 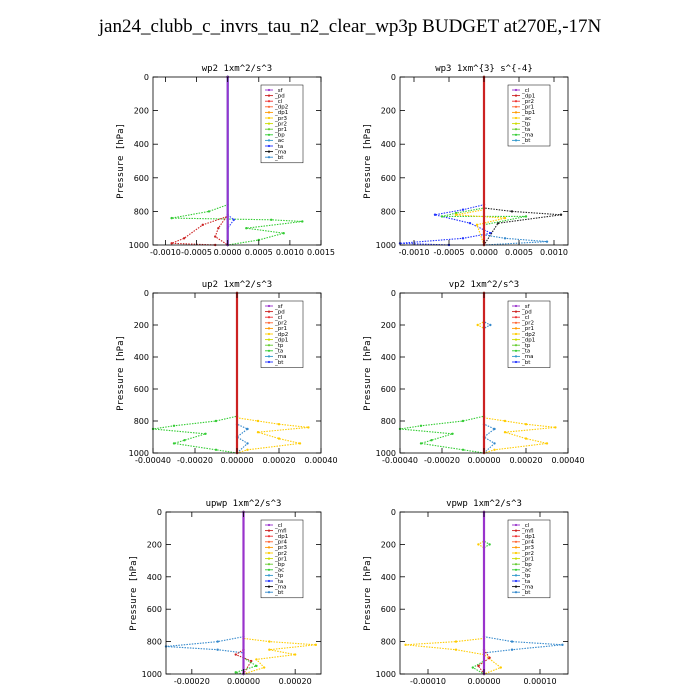 What do you see at coordinates (152, 674) in the screenshot?
I see `y-tick-label: 1000` at bounding box center [152, 674].